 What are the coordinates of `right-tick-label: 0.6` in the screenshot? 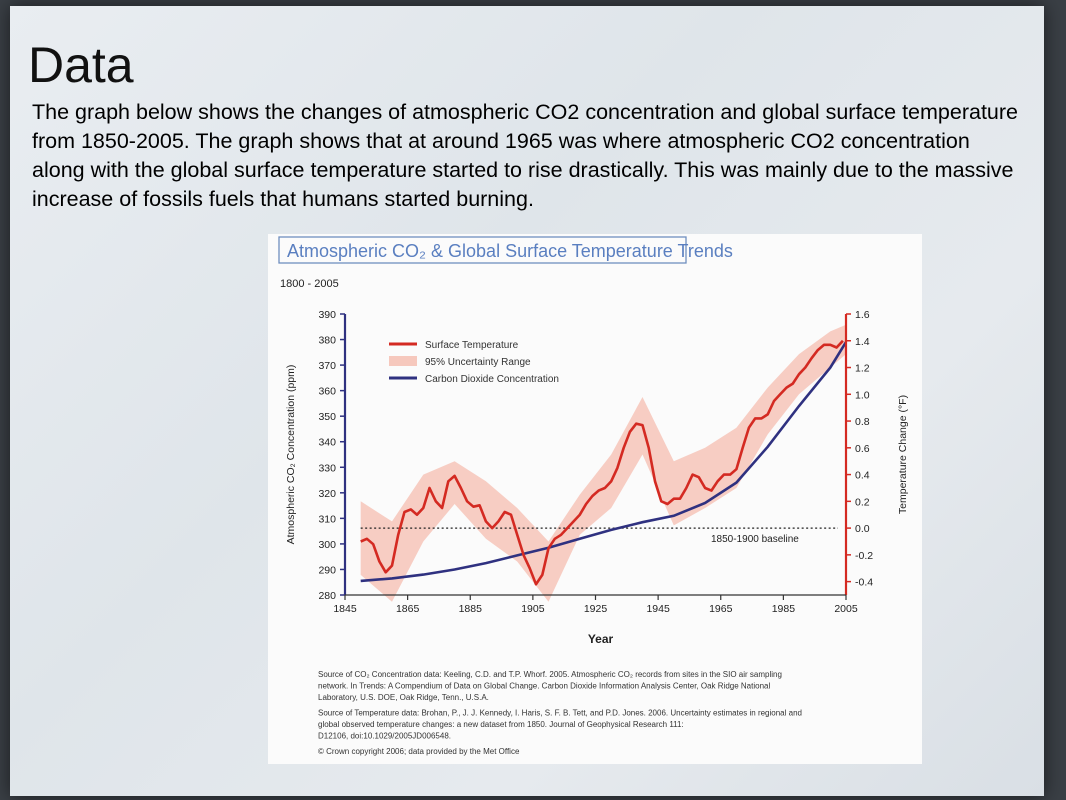 It's located at (862, 449).